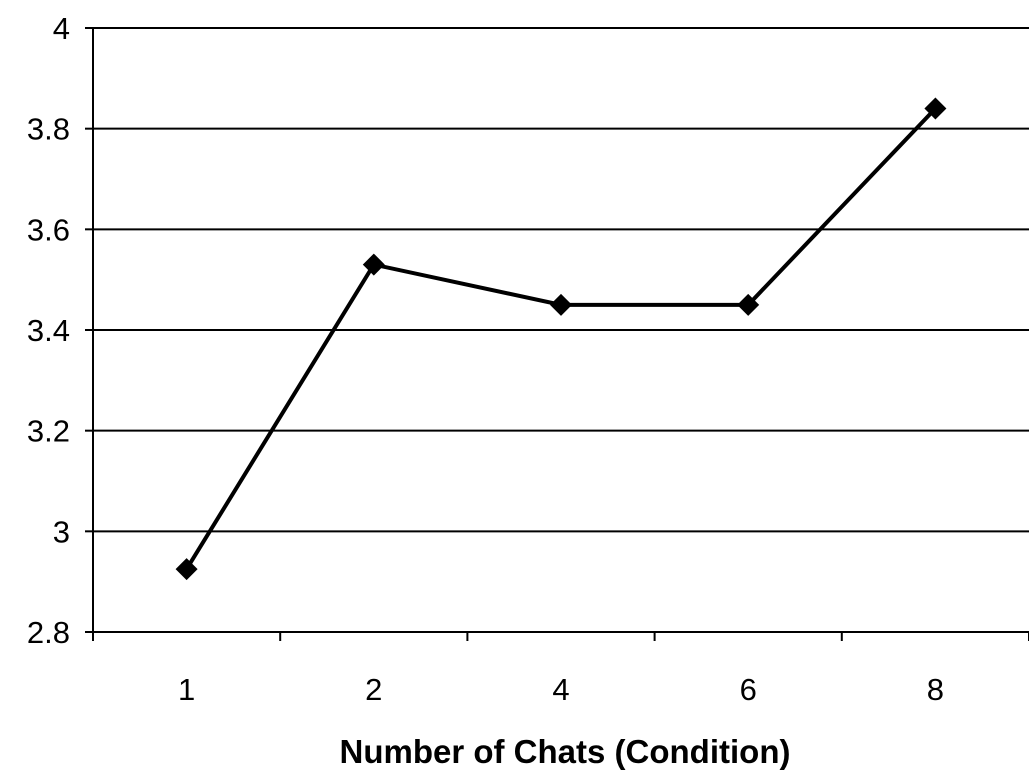 This screenshot has width=1029, height=775. What do you see at coordinates (61, 28) in the screenshot?
I see `y-tick-label: 4` at bounding box center [61, 28].